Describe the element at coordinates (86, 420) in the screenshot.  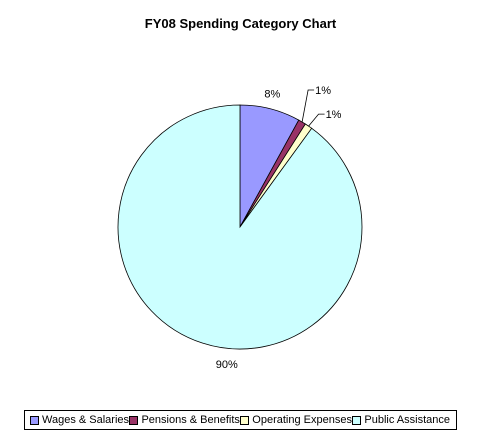
I see `legend-label-wages-salaries: Wages & Salaries` at that location.